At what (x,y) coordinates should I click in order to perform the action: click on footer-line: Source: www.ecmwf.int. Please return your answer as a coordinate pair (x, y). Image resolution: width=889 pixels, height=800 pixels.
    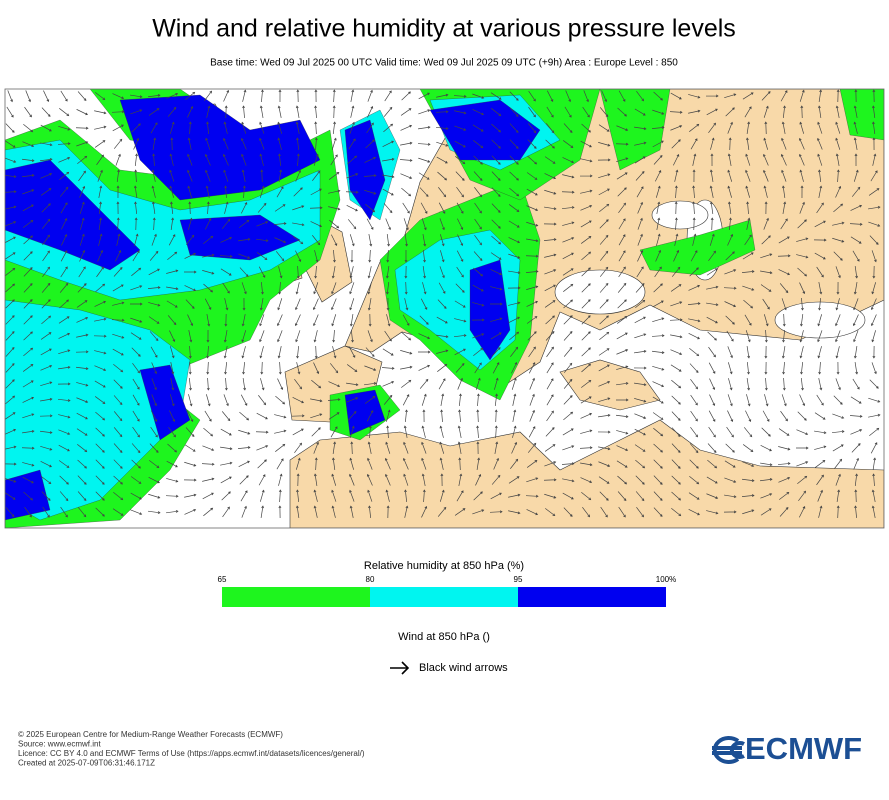
    Looking at the image, I should click on (59, 744).